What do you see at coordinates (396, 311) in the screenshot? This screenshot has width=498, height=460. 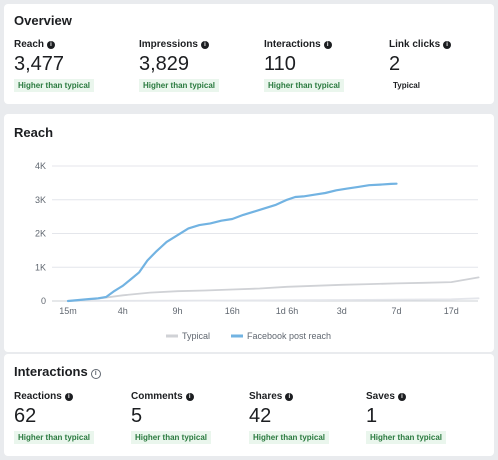 I see `x-tick-label: 7d` at bounding box center [396, 311].